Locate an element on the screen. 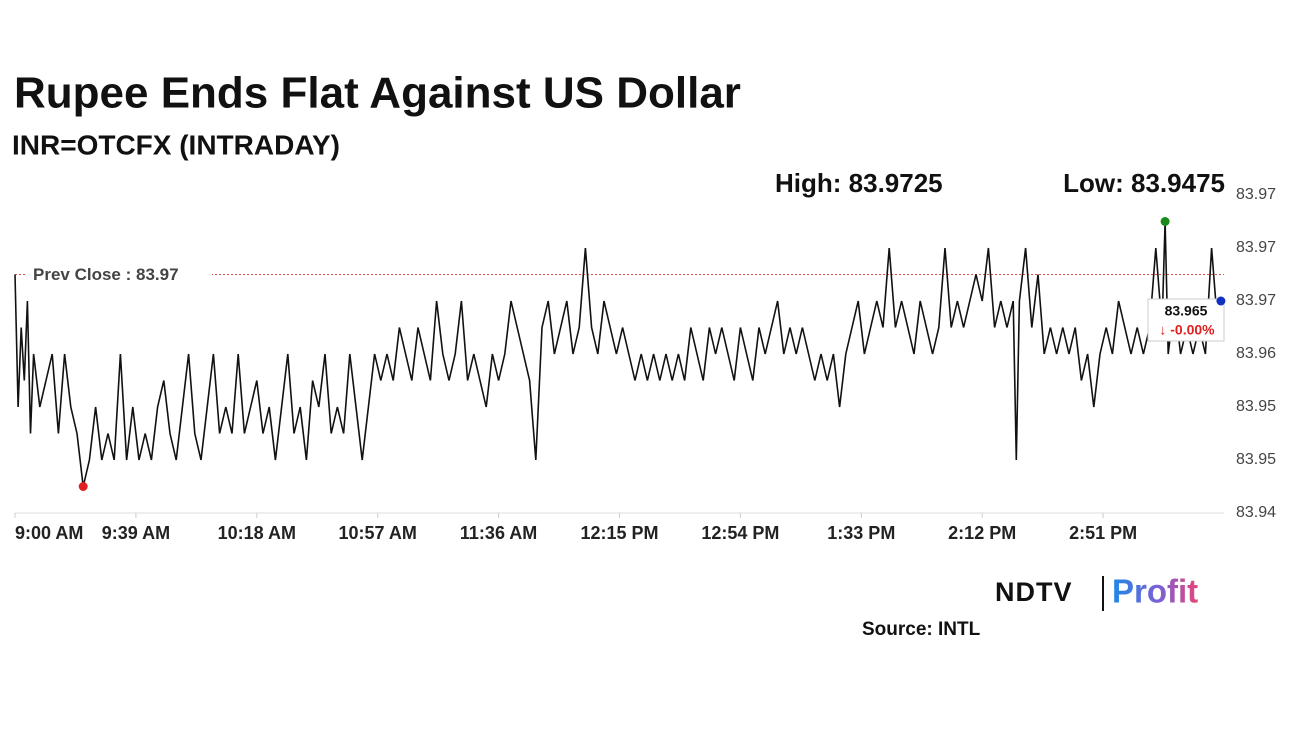  y-tick-label: 83.96 is located at coordinates (1256, 353).